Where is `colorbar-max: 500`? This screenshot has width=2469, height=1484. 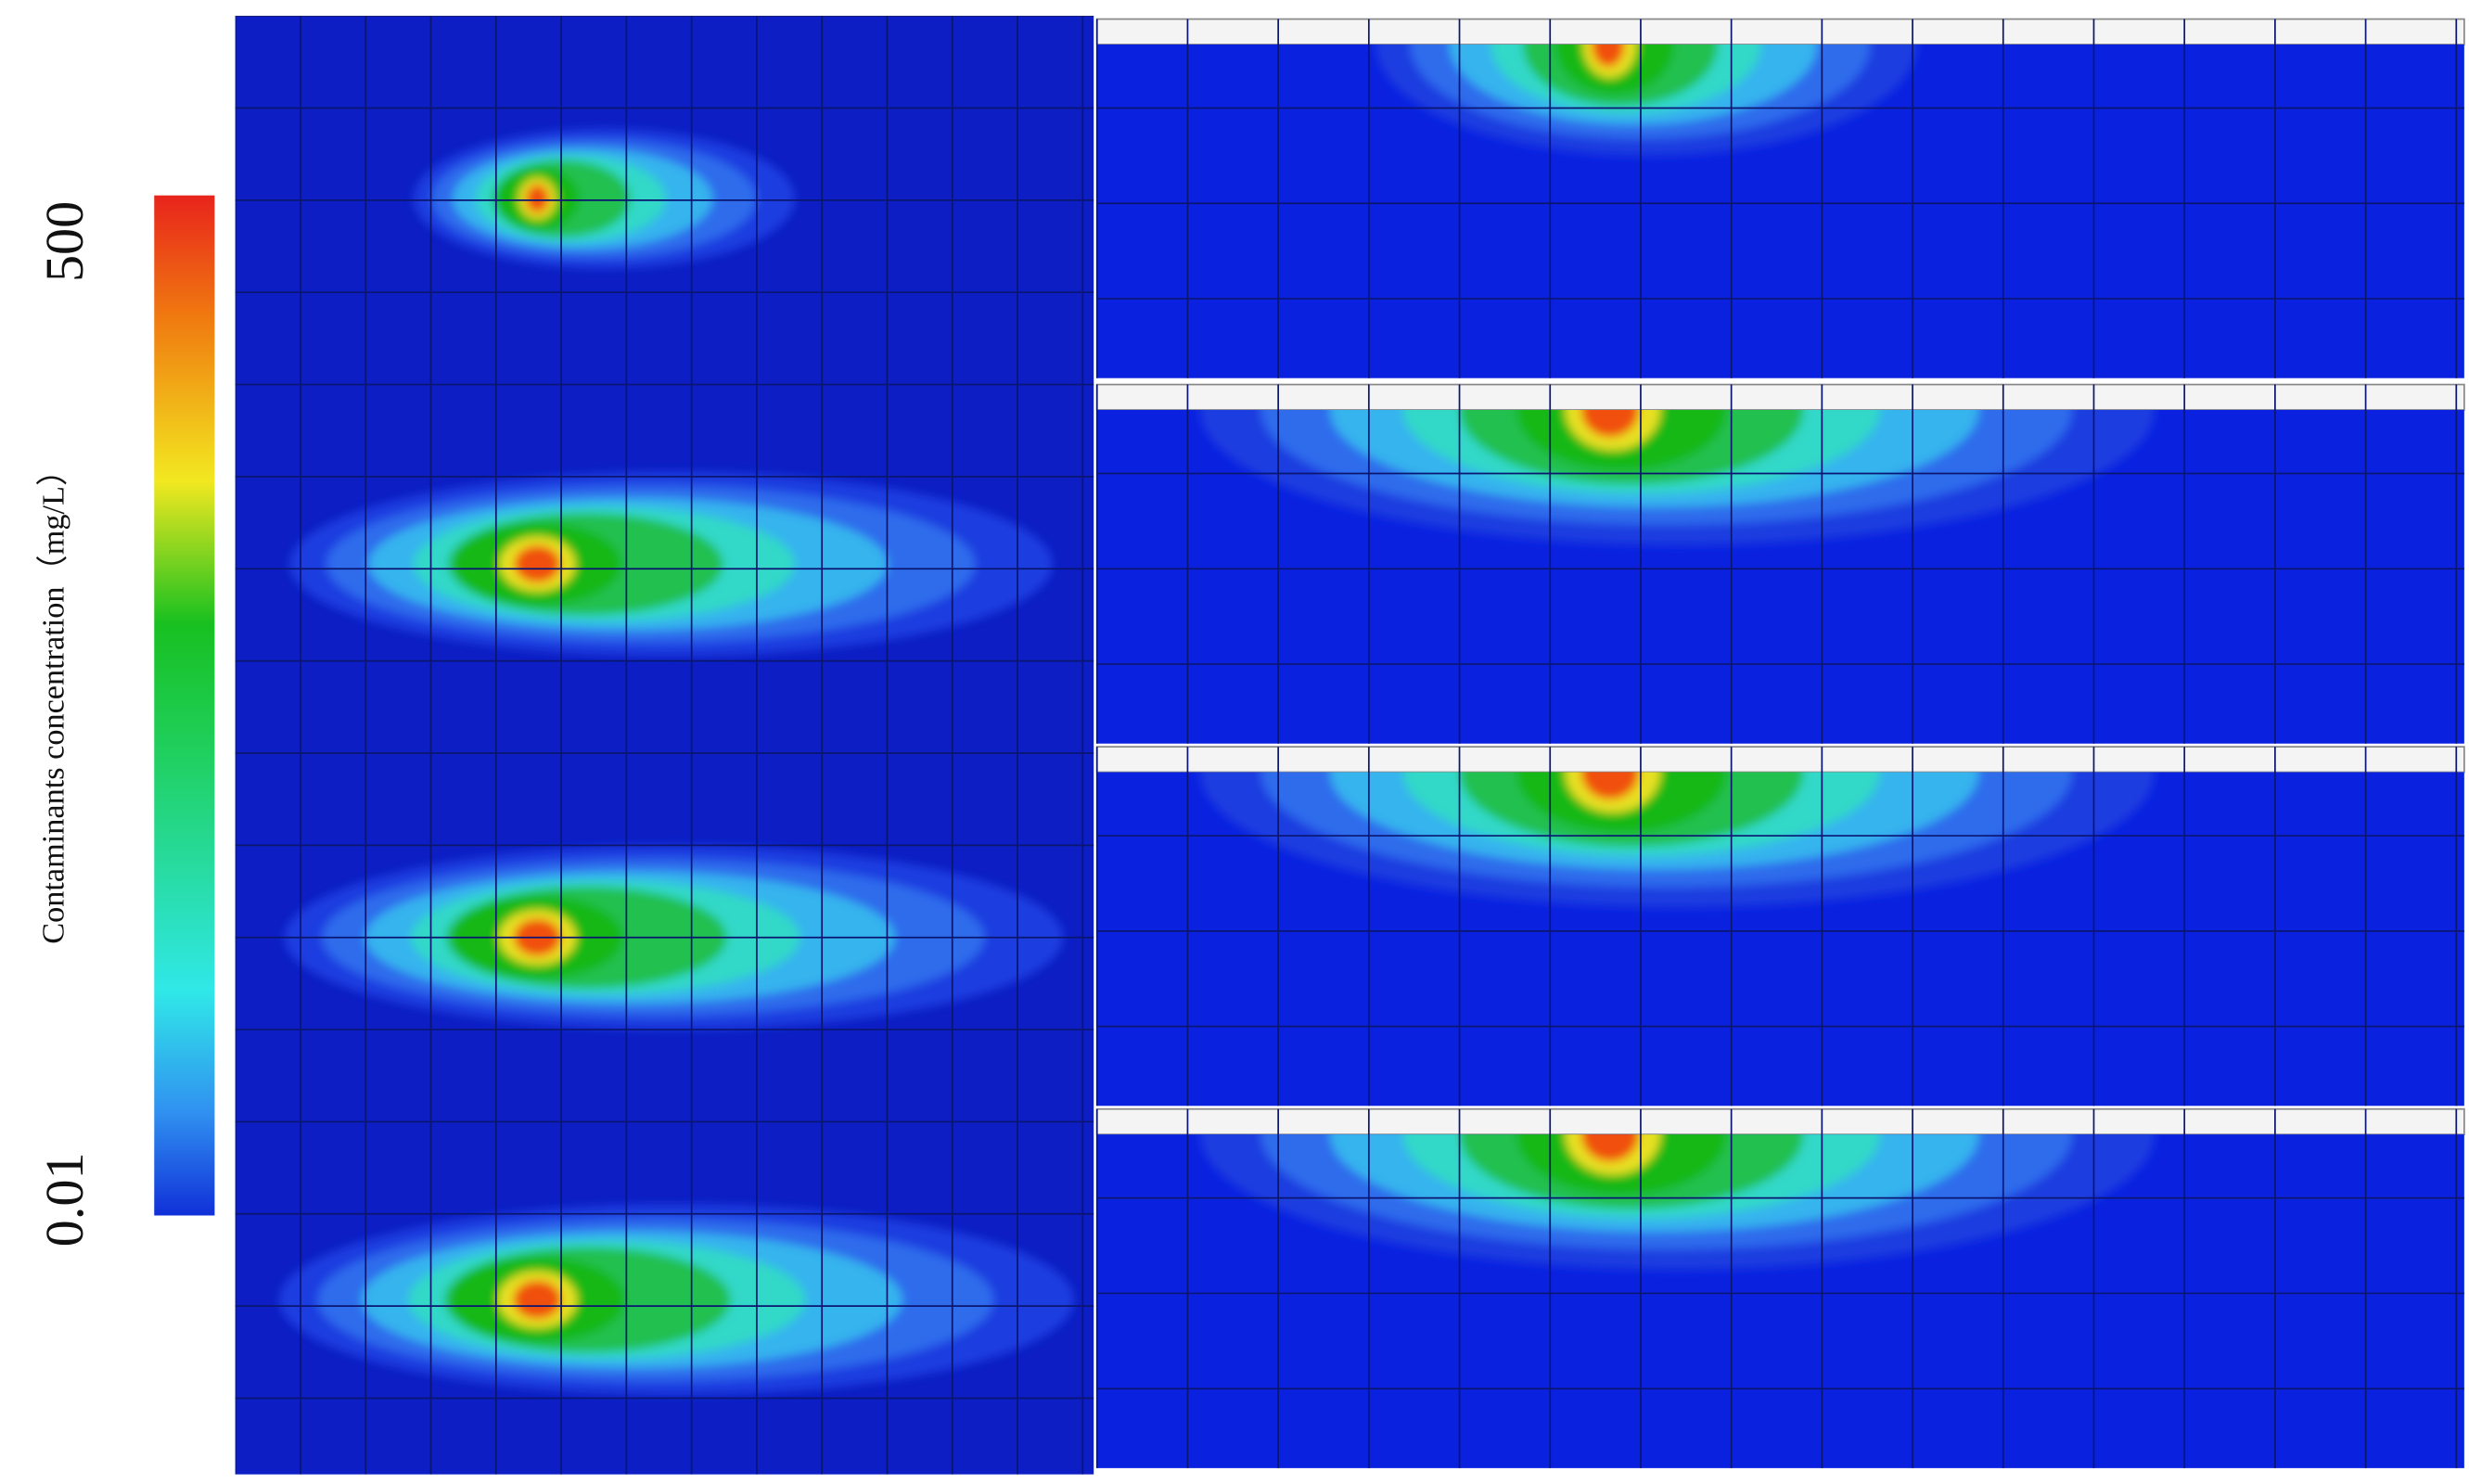 colorbar-max: 500 is located at coordinates (64, 241).